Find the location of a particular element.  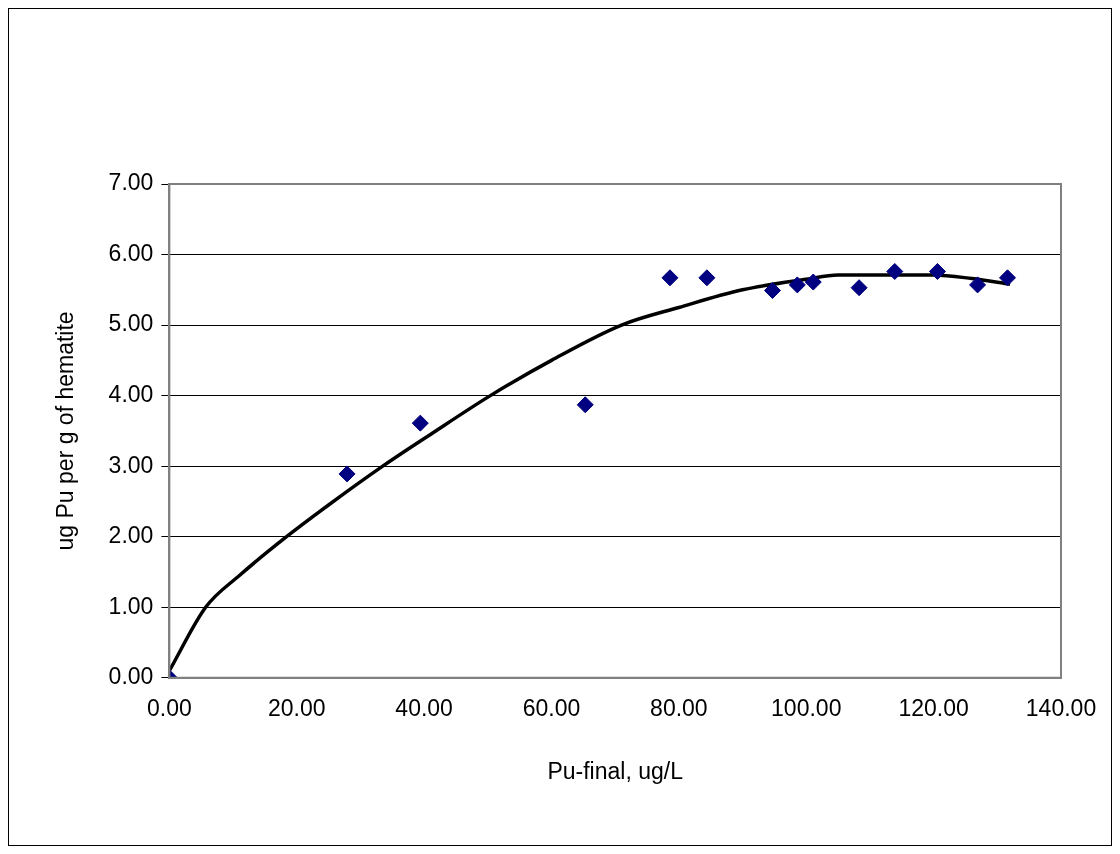

y-tick-label: 1.00 is located at coordinates (131, 605).